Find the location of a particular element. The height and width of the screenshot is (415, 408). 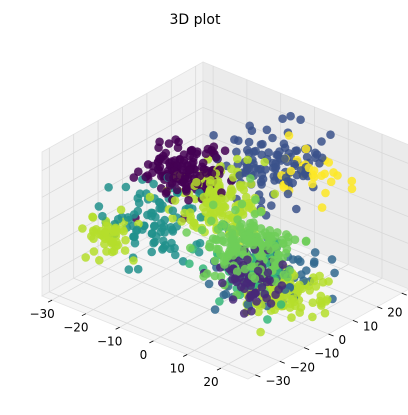

x-tick-label: 0 is located at coordinates (144, 355).